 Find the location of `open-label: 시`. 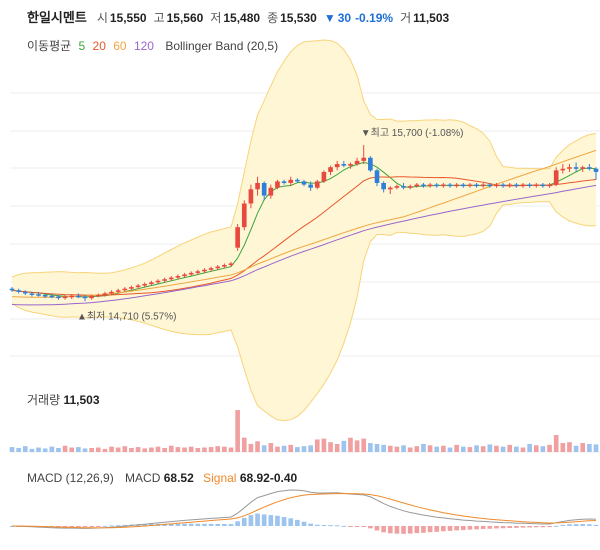

open-label: 시 is located at coordinates (102, 18).